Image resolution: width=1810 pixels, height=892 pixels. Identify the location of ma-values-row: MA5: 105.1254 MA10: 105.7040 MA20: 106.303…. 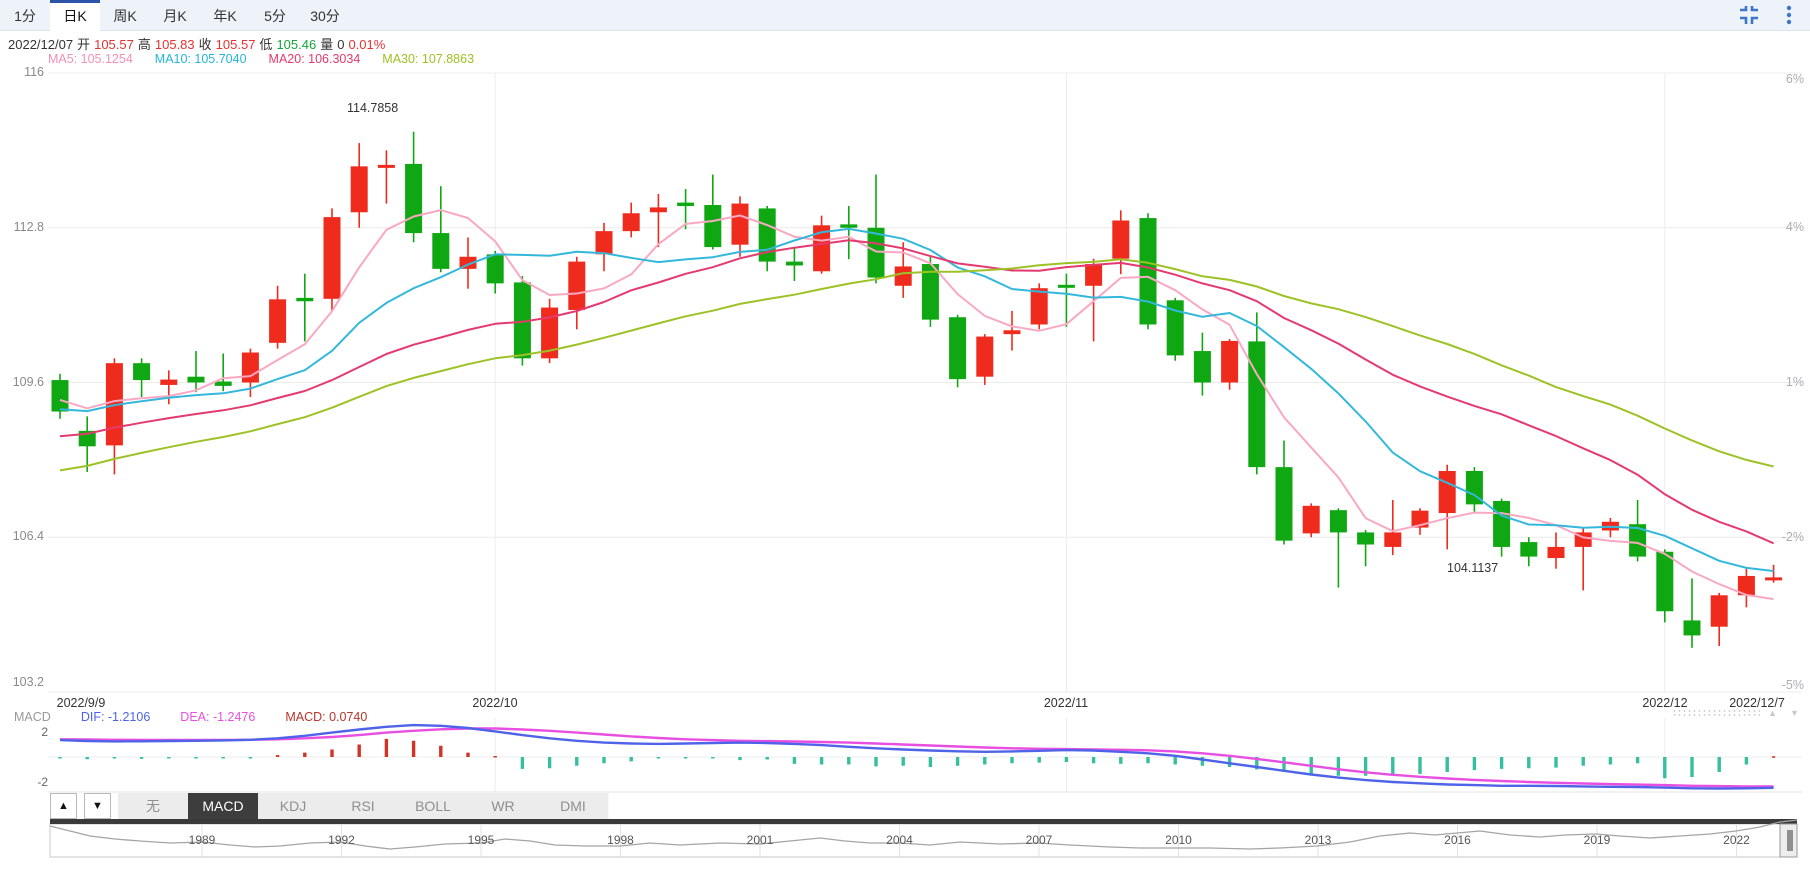
(272, 59).